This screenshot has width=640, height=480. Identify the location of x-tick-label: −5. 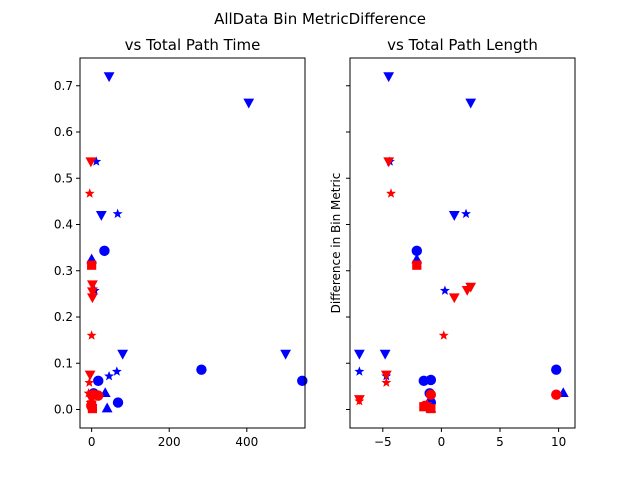
(383, 442).